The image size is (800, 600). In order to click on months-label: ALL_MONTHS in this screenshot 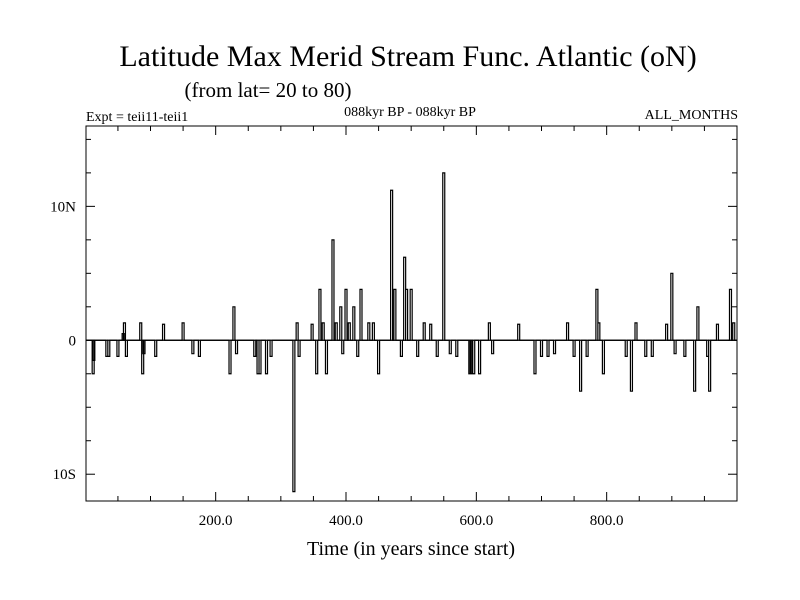, I will do `click(691, 115)`.